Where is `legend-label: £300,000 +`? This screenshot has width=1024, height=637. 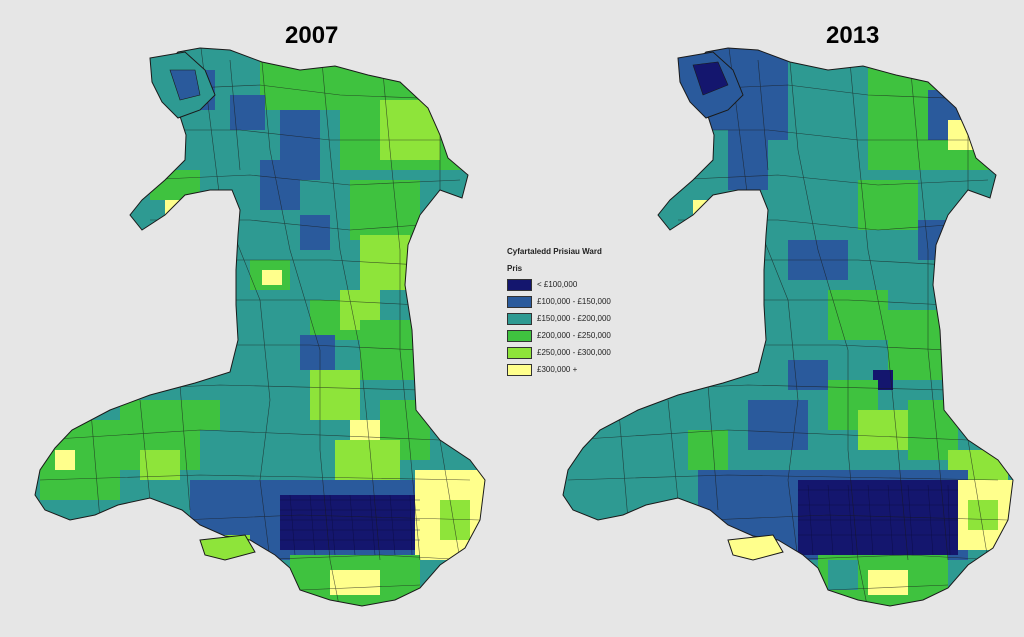
legend-label: £300,000 + is located at coordinates (557, 369).